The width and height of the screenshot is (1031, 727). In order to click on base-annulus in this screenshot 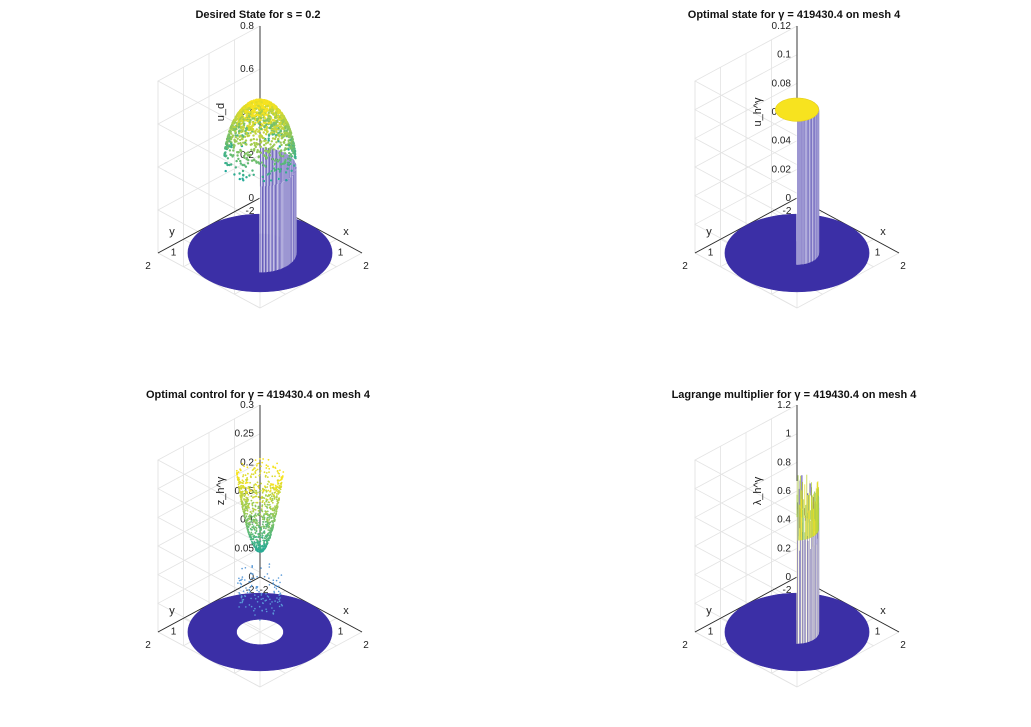, I will do `click(260, 632)`.